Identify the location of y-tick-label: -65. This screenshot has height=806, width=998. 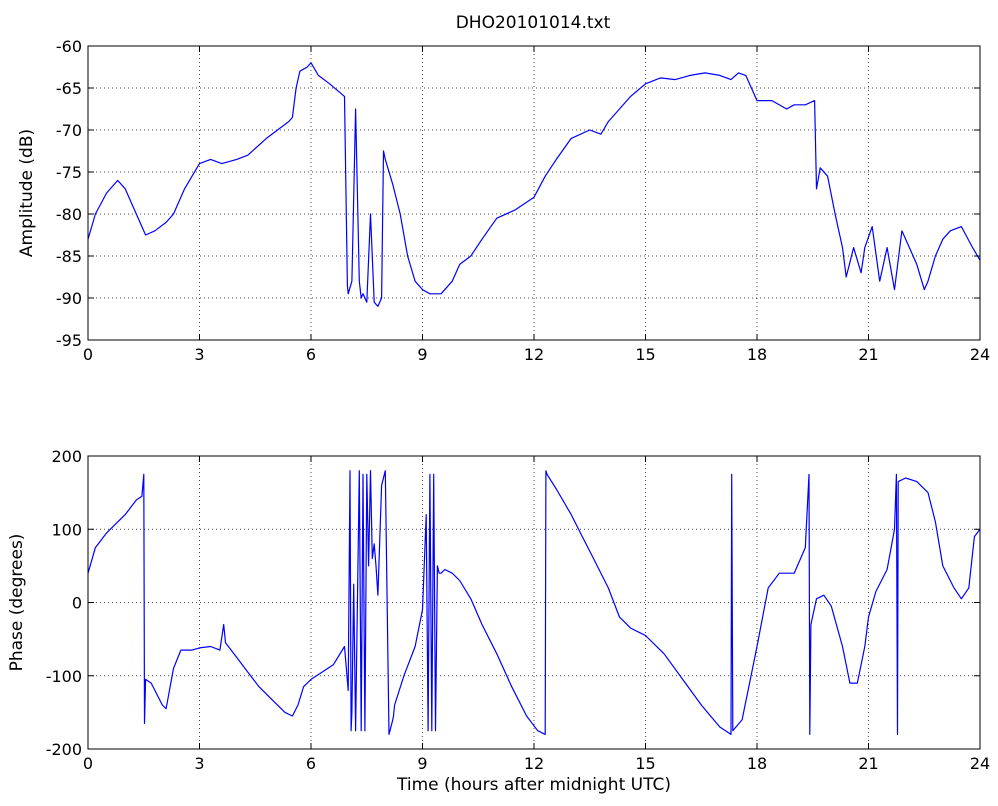
(69, 88).